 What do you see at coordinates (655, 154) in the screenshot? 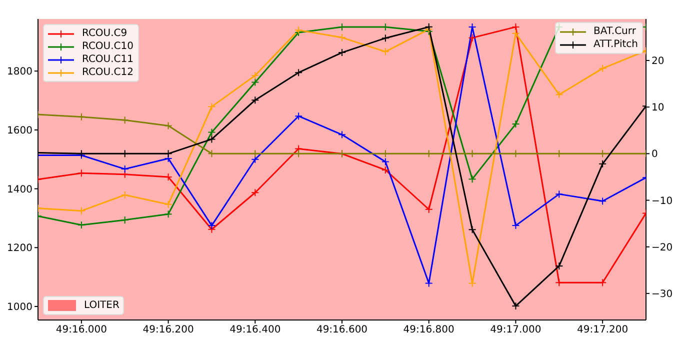
I see `y2-tick-label: 0` at bounding box center [655, 154].